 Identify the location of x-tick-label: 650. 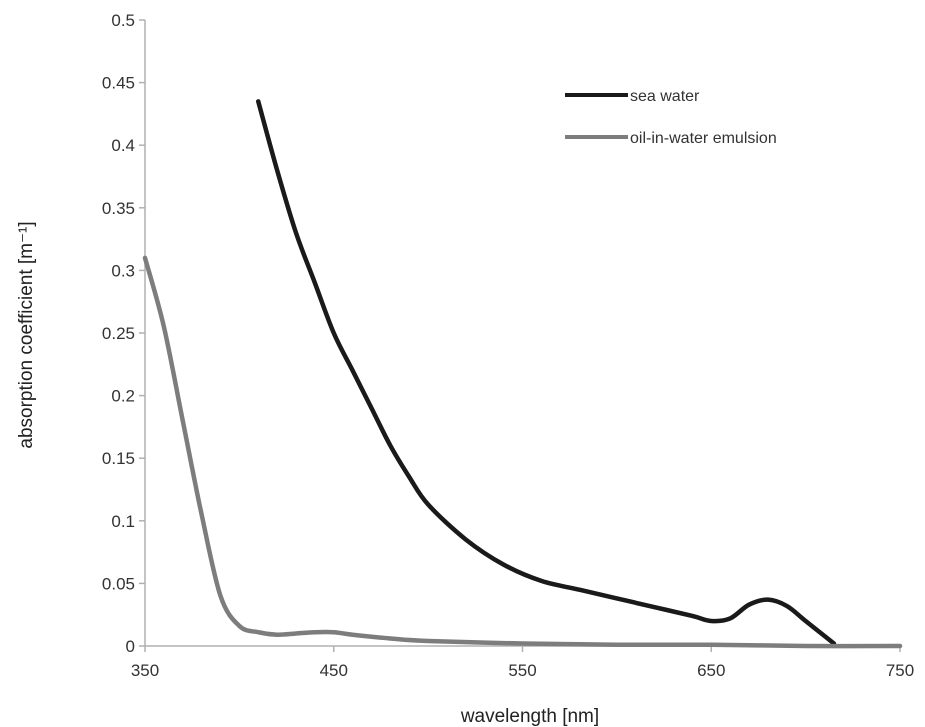
(711, 670).